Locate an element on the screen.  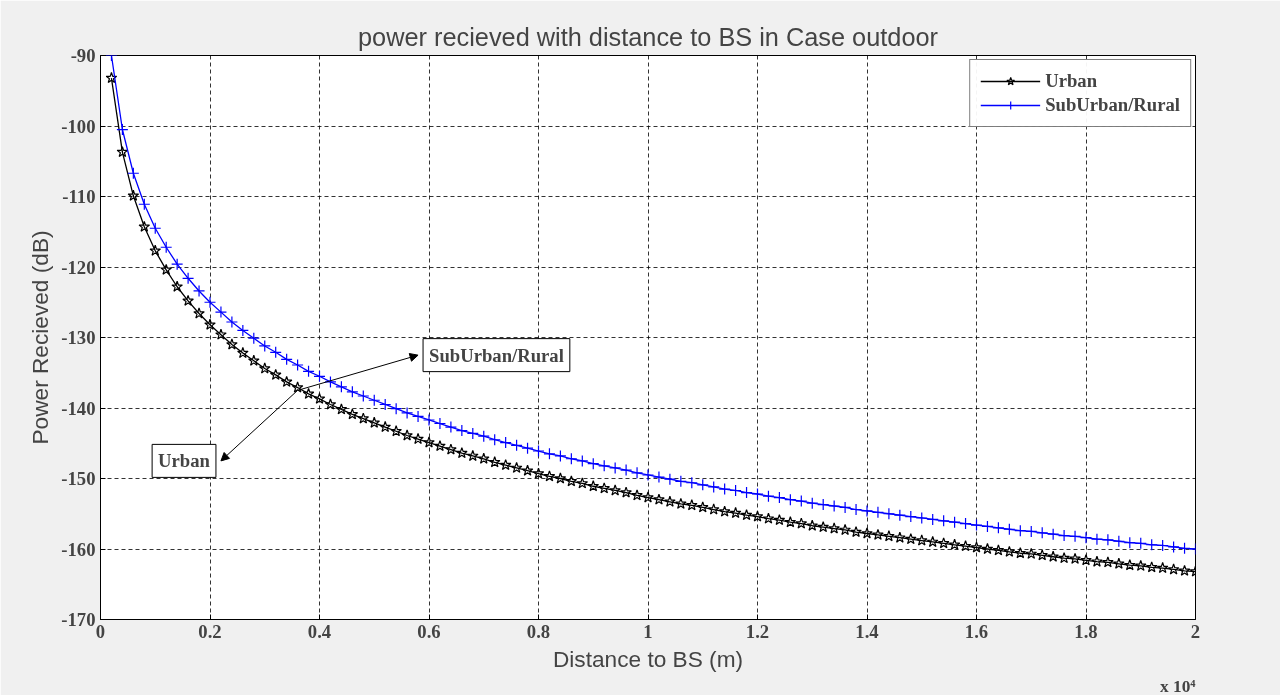
y-tick-label: -170 is located at coordinates (78, 619).